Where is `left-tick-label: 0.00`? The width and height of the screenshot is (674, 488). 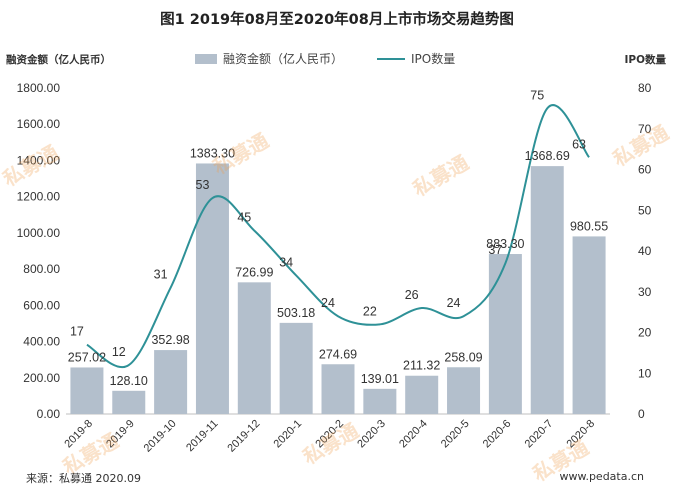
left-tick-label: 0.00 is located at coordinates (49, 414).